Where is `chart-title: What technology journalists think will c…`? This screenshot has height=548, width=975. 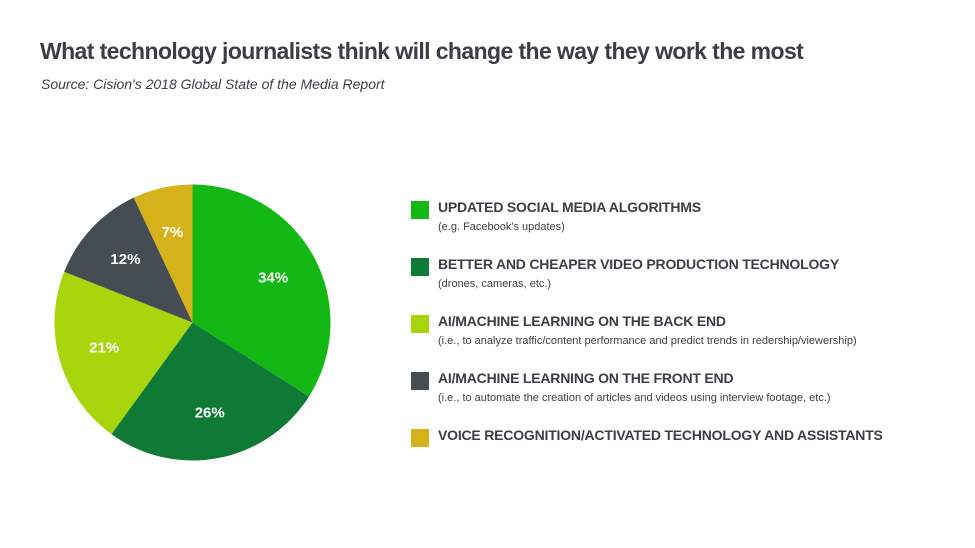 chart-title: What technology journalists think will c… is located at coordinates (422, 51).